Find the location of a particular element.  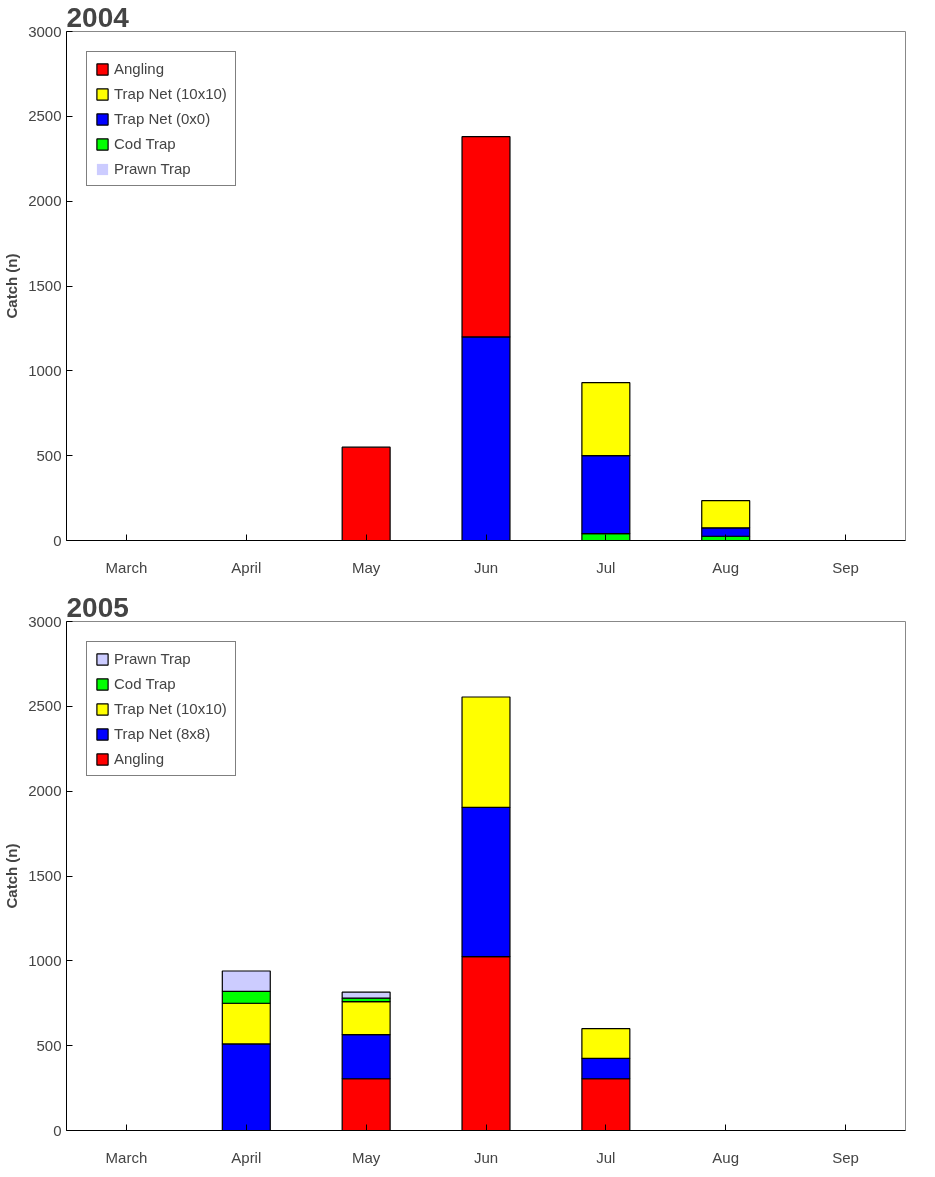

bar is located at coordinates (366, 995).